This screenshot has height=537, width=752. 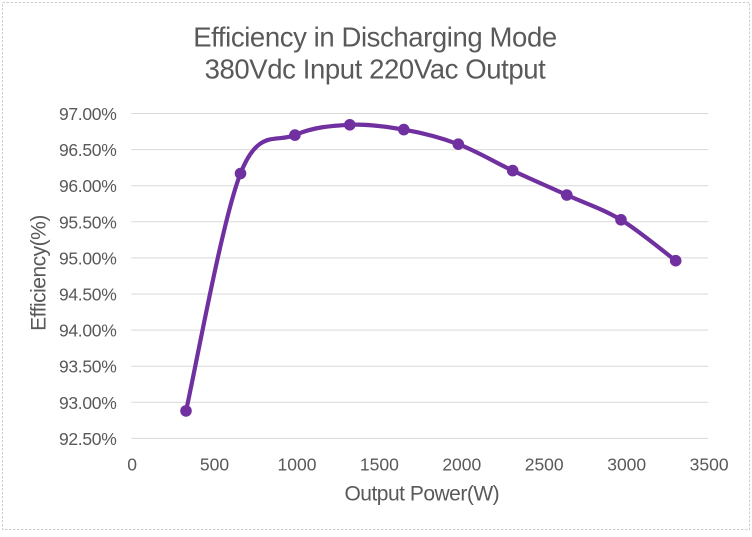 What do you see at coordinates (709, 465) in the screenshot?
I see `svg-text: 3500` at bounding box center [709, 465].